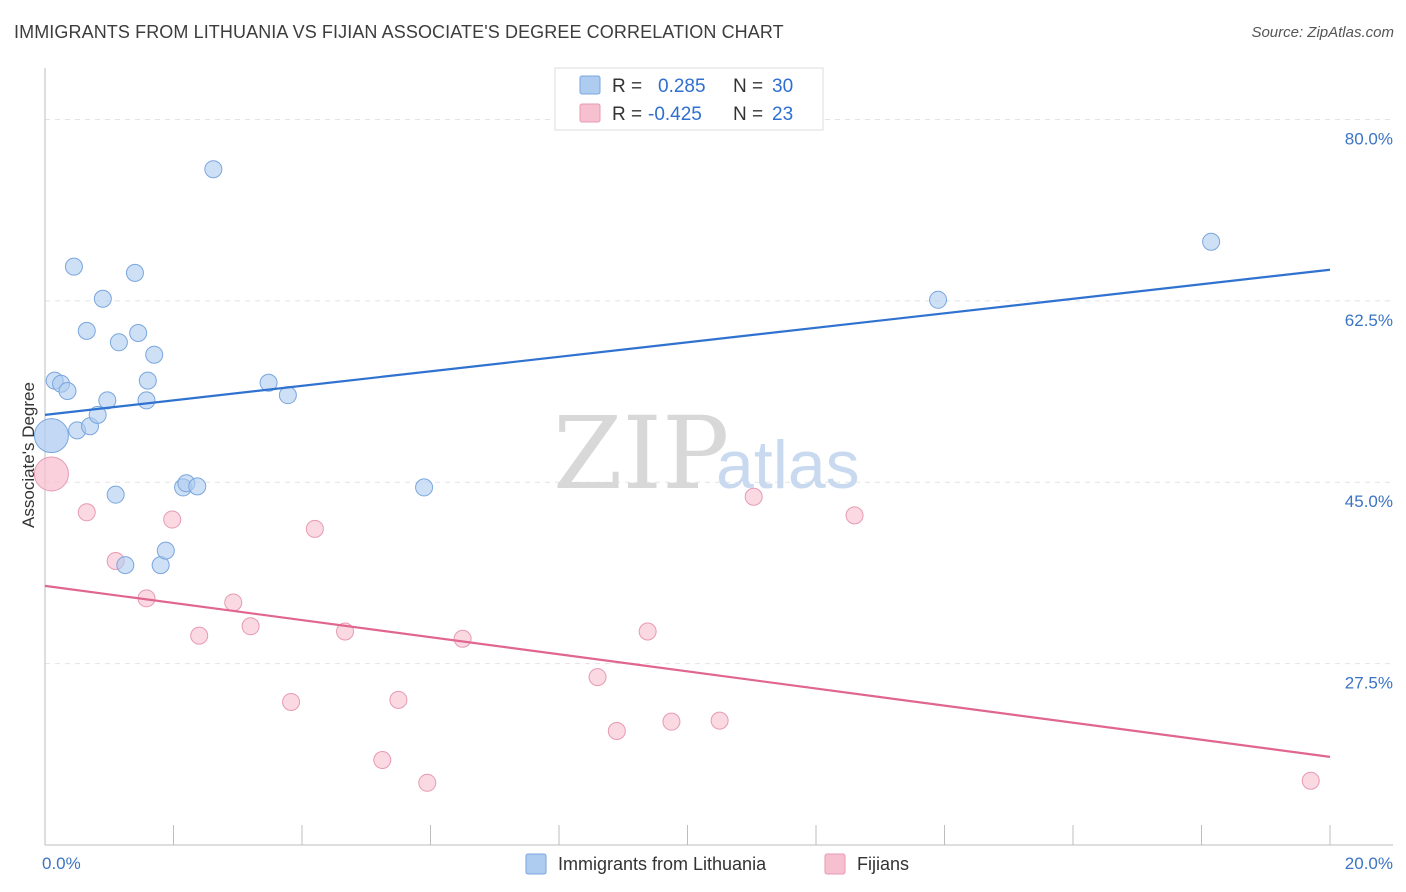 Image resolution: width=1406 pixels, height=892 pixels. What do you see at coordinates (1369, 320) in the screenshot?
I see `y-tick-label-1: 62.5%` at bounding box center [1369, 320].